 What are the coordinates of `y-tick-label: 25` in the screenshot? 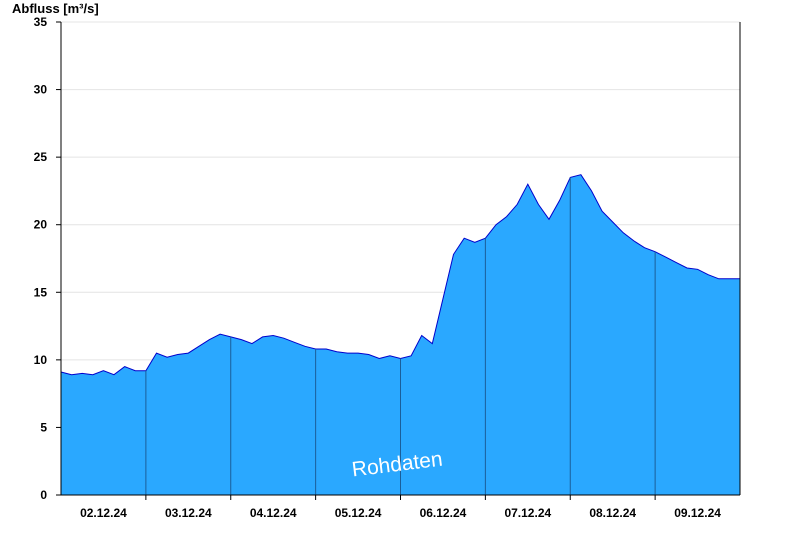 It's located at (41, 157).